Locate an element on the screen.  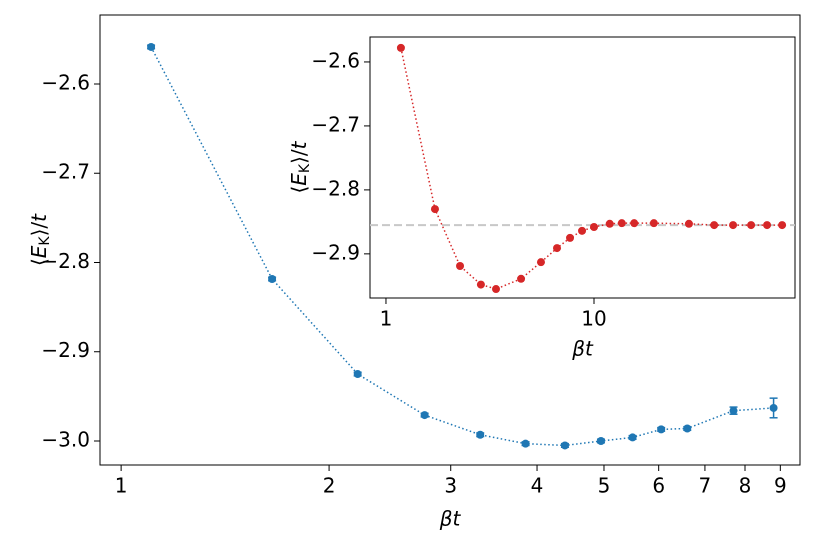
x-tick-label: 3 is located at coordinates (450, 486).